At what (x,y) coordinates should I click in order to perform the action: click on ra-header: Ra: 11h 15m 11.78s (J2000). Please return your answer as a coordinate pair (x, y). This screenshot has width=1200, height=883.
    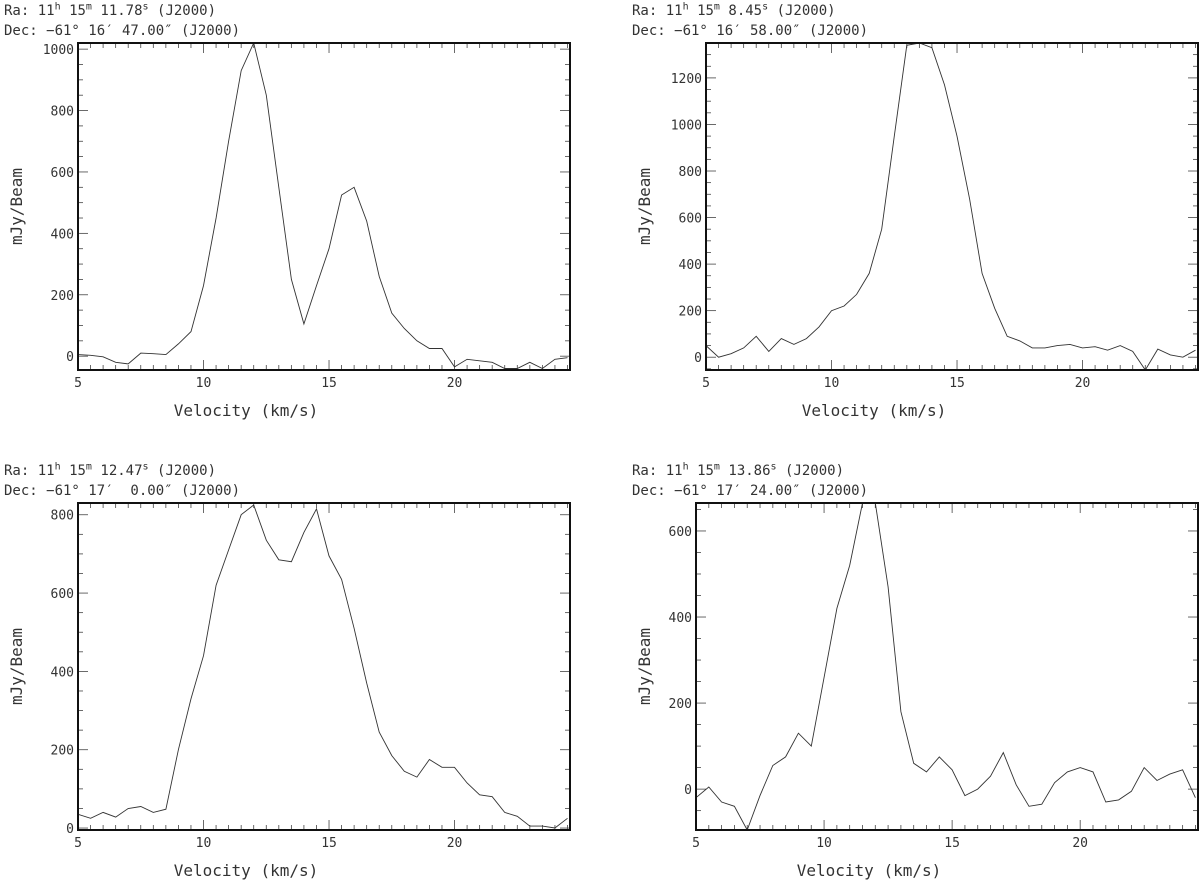
    Looking at the image, I should click on (110, 10).